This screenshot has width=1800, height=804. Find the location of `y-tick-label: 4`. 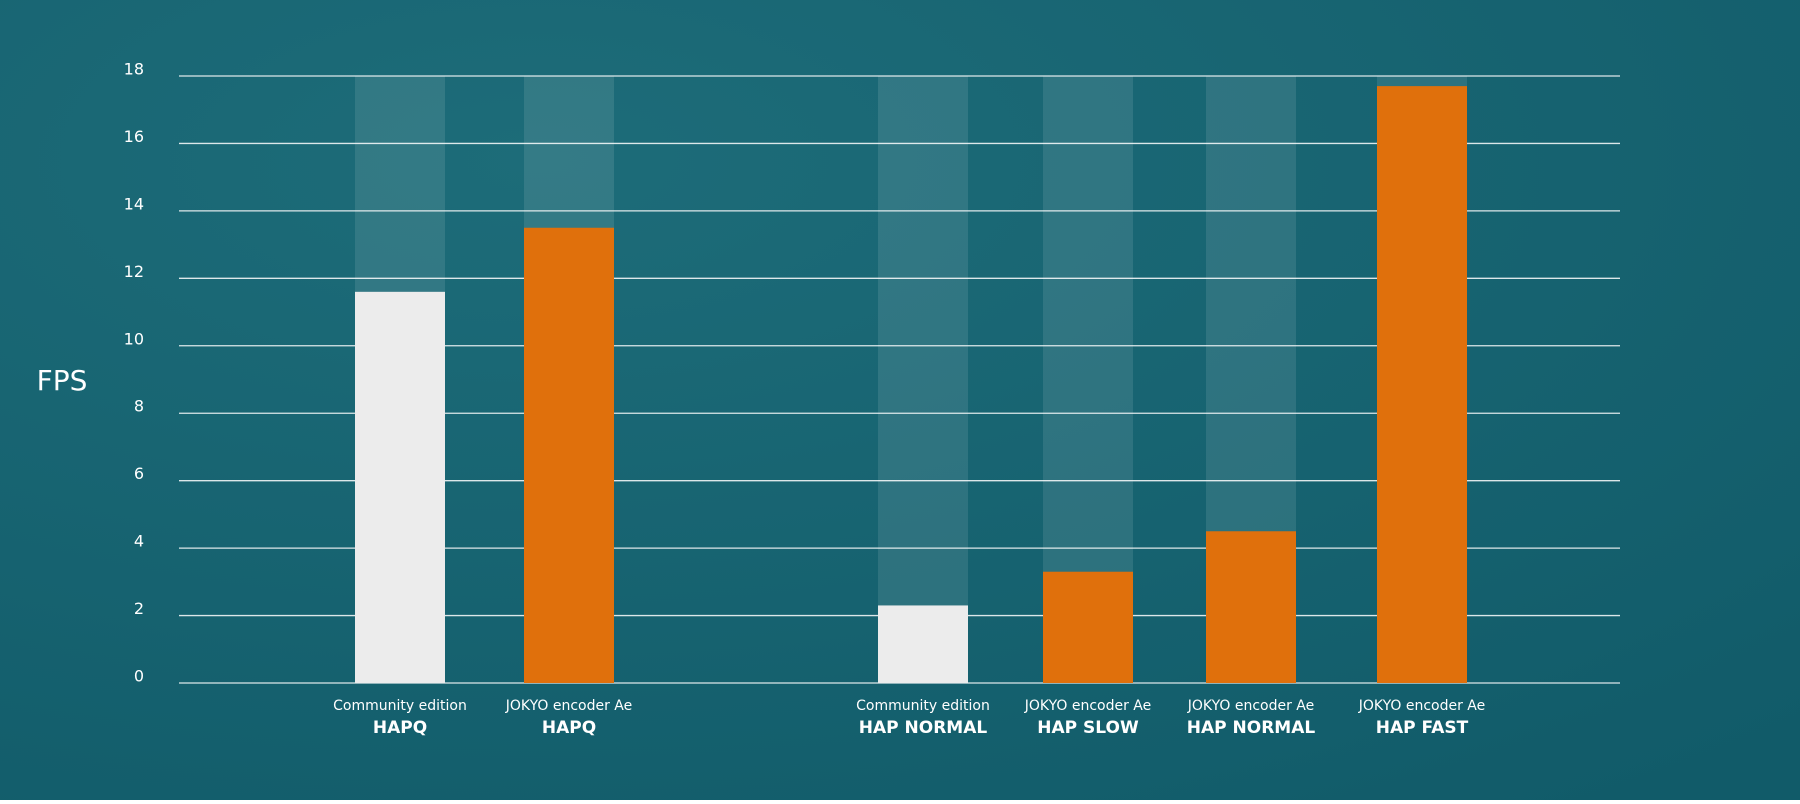

y-tick-label: 4 is located at coordinates (139, 541).